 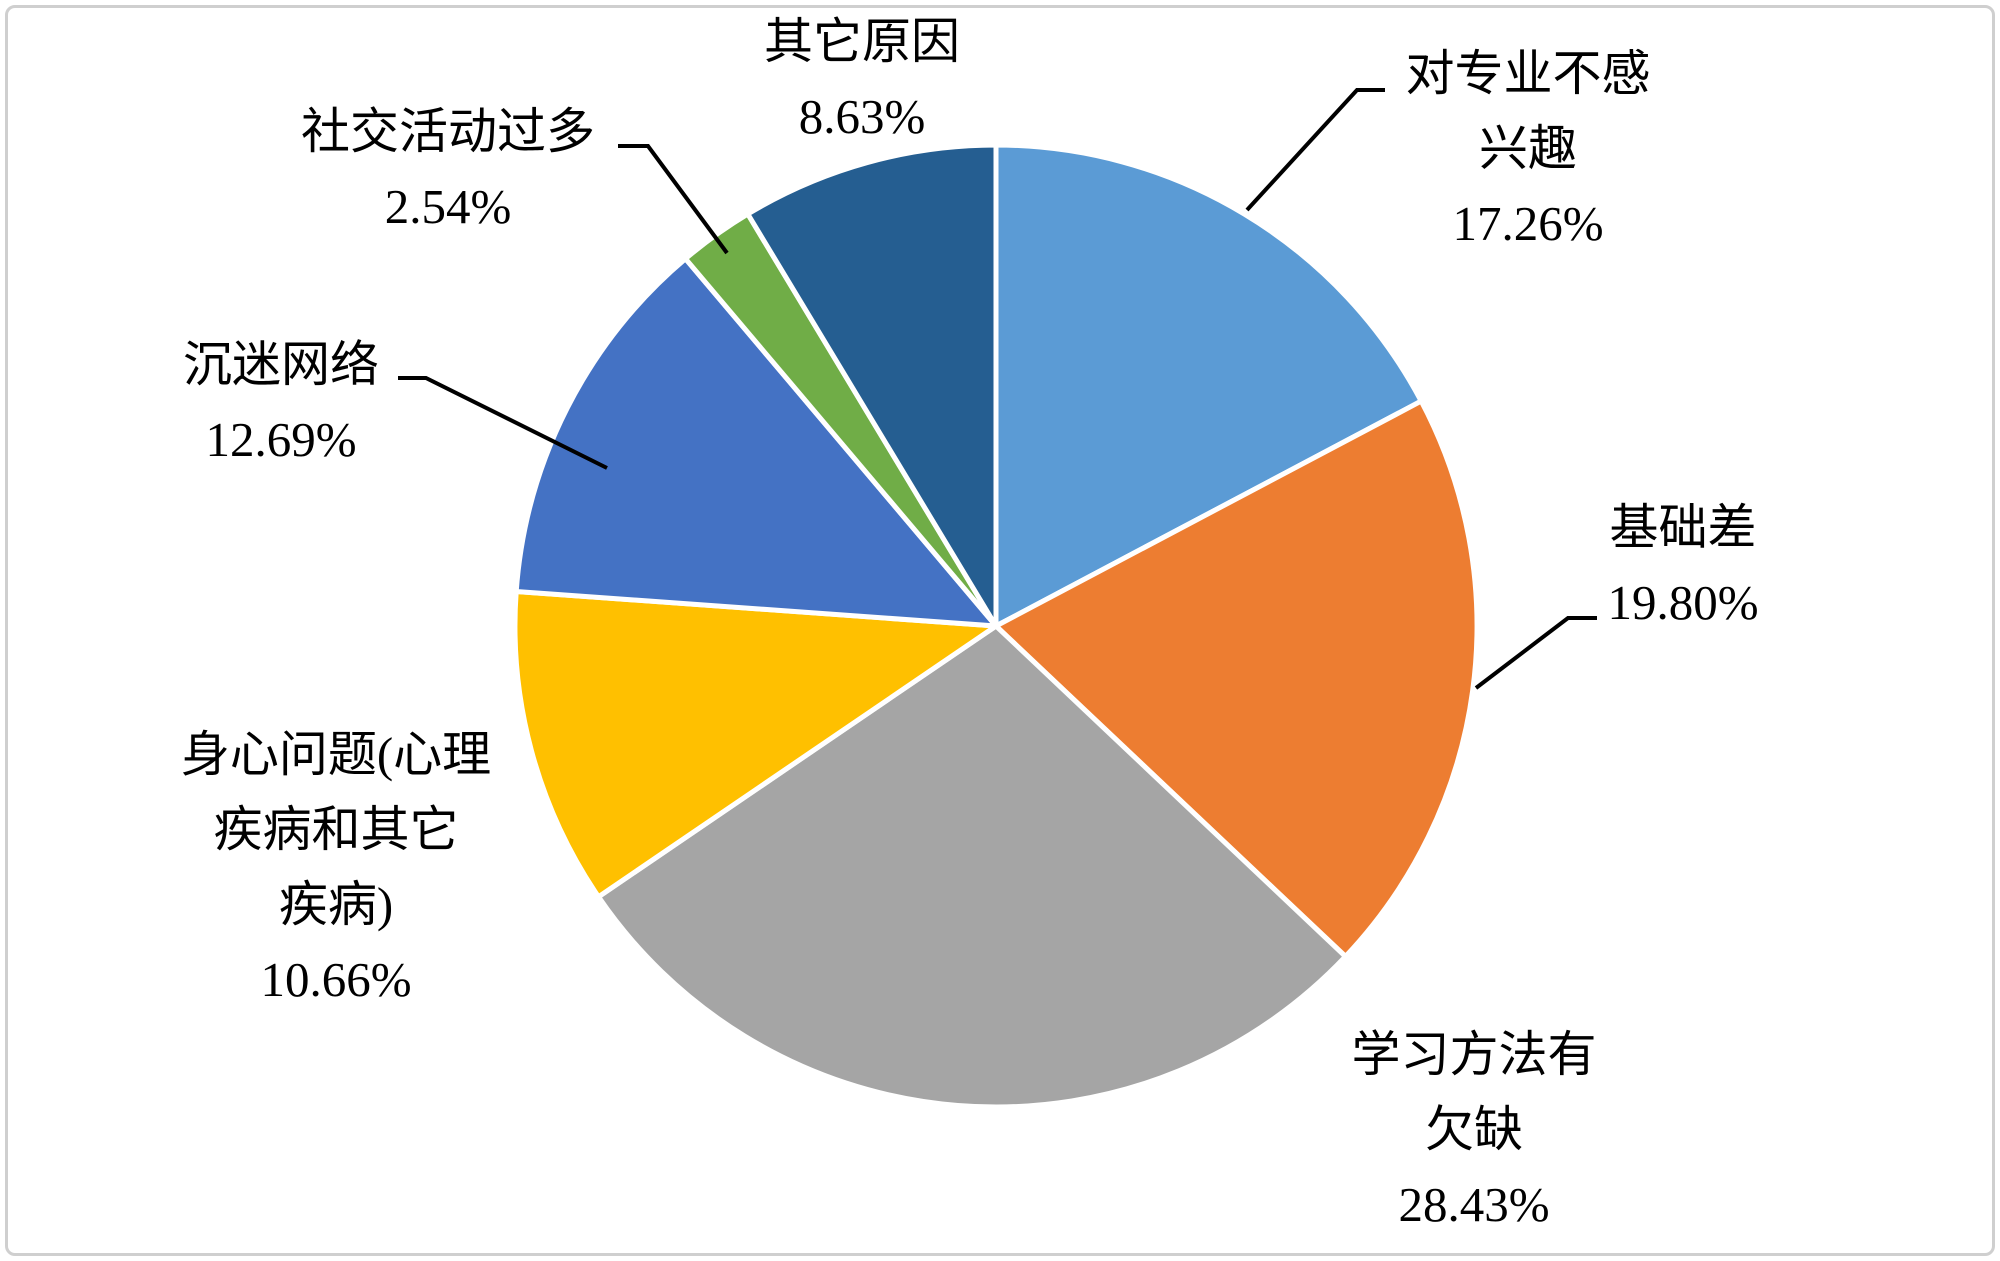 What do you see at coordinates (336, 867) in the screenshot?
I see `slice-label-mind-body-problems: 身心问题(心理 疾病和其它 疾病) 10.66%` at bounding box center [336, 867].